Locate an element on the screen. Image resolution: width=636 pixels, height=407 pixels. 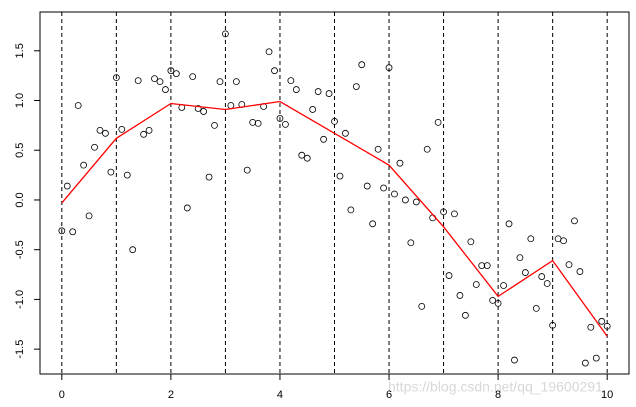
y-tick-label: -1.0 is located at coordinates (20, 299).